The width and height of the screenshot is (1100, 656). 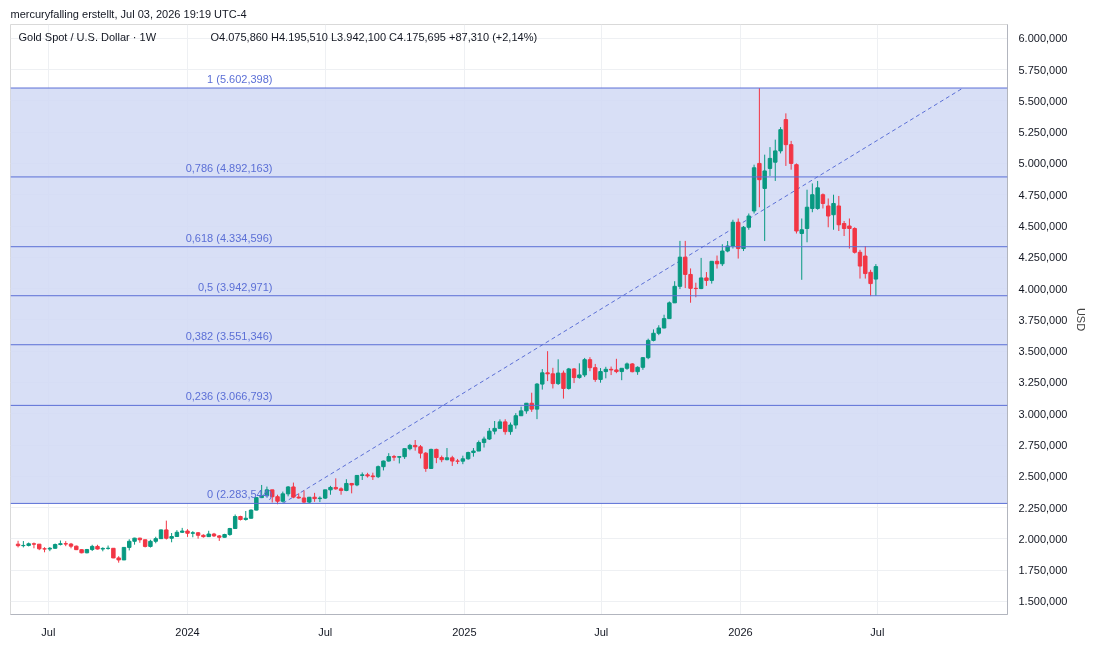 What do you see at coordinates (229, 237) in the screenshot?
I see `ref-line-label: 0,618 (4.334,596)` at bounding box center [229, 237].